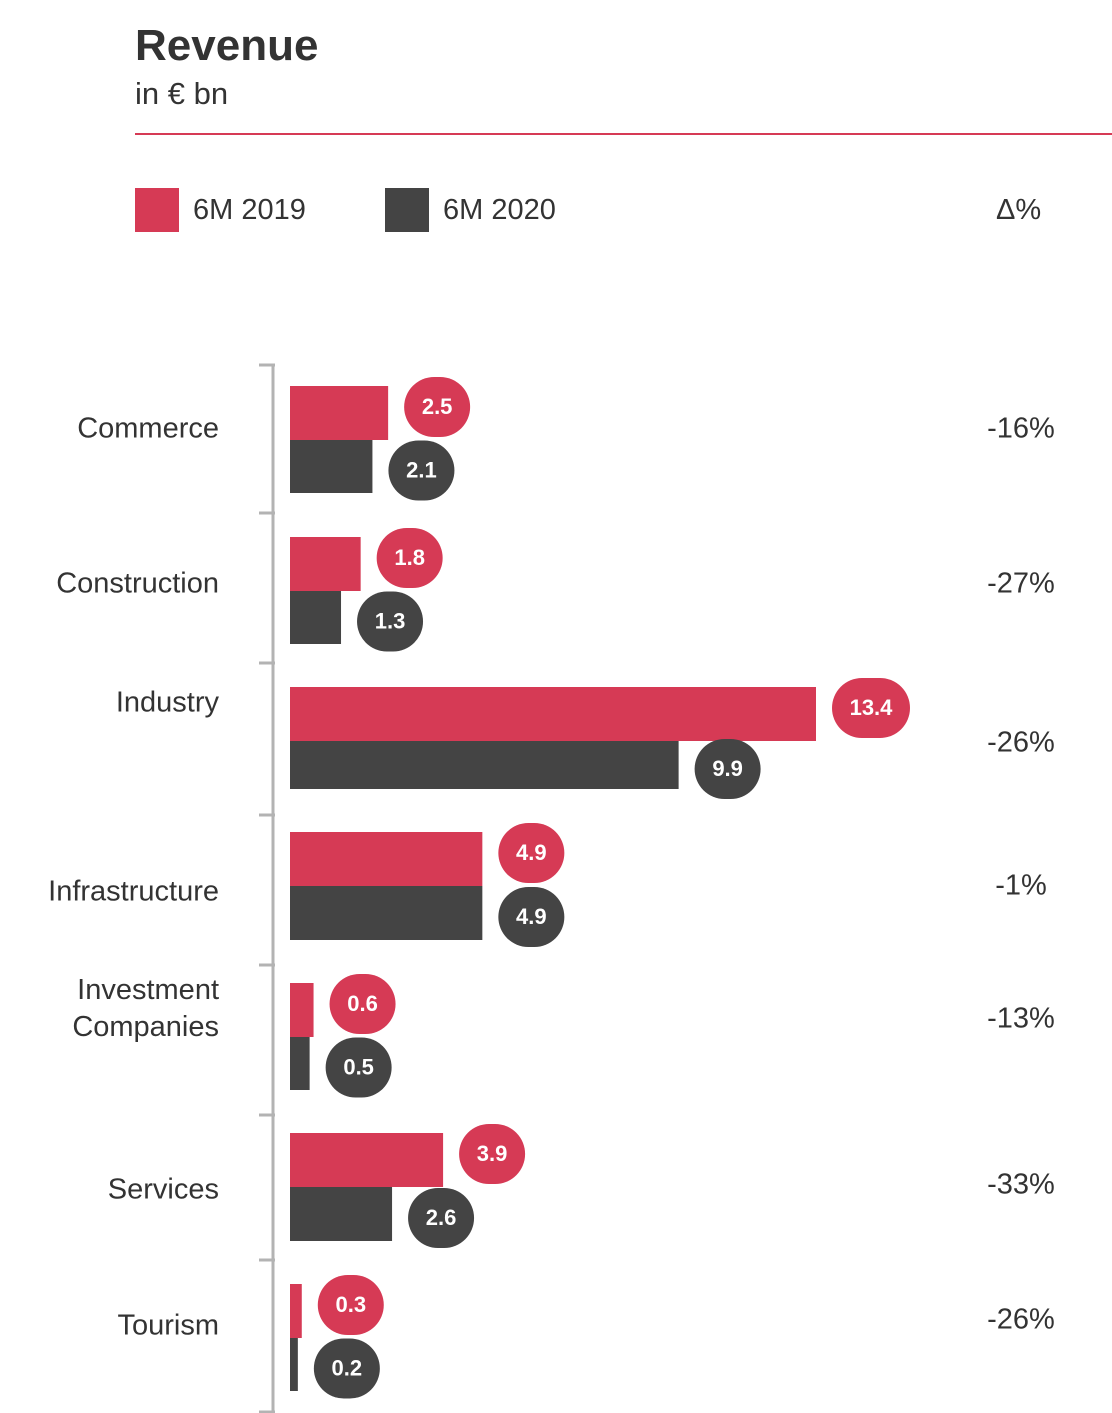  Describe the element at coordinates (168, 703) in the screenshot. I see `category-label: Industry` at that location.